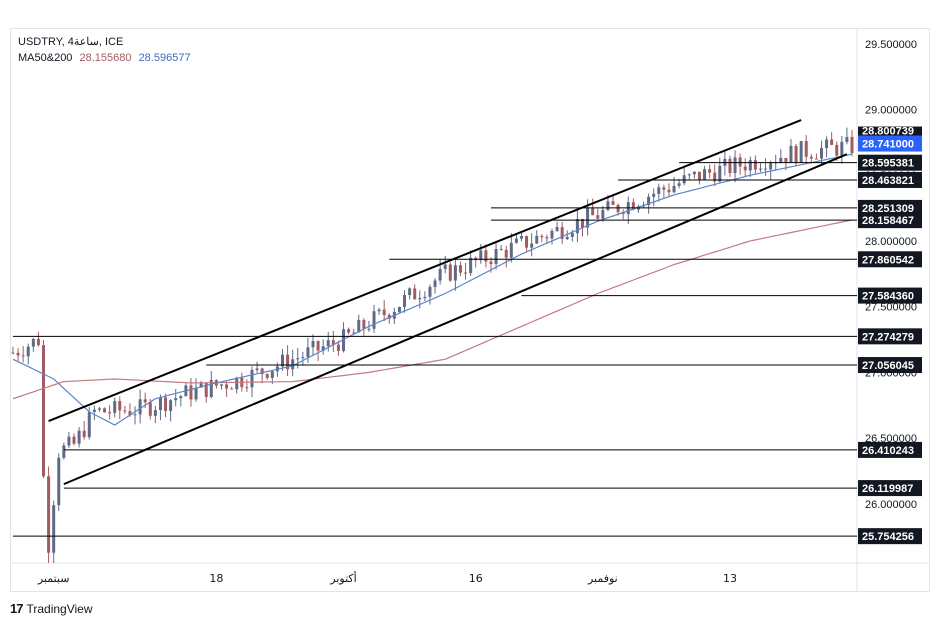 The width and height of the screenshot is (939, 627). What do you see at coordinates (17, 608) in the screenshot?
I see `tradingview-logo-icon: 17` at bounding box center [17, 608].